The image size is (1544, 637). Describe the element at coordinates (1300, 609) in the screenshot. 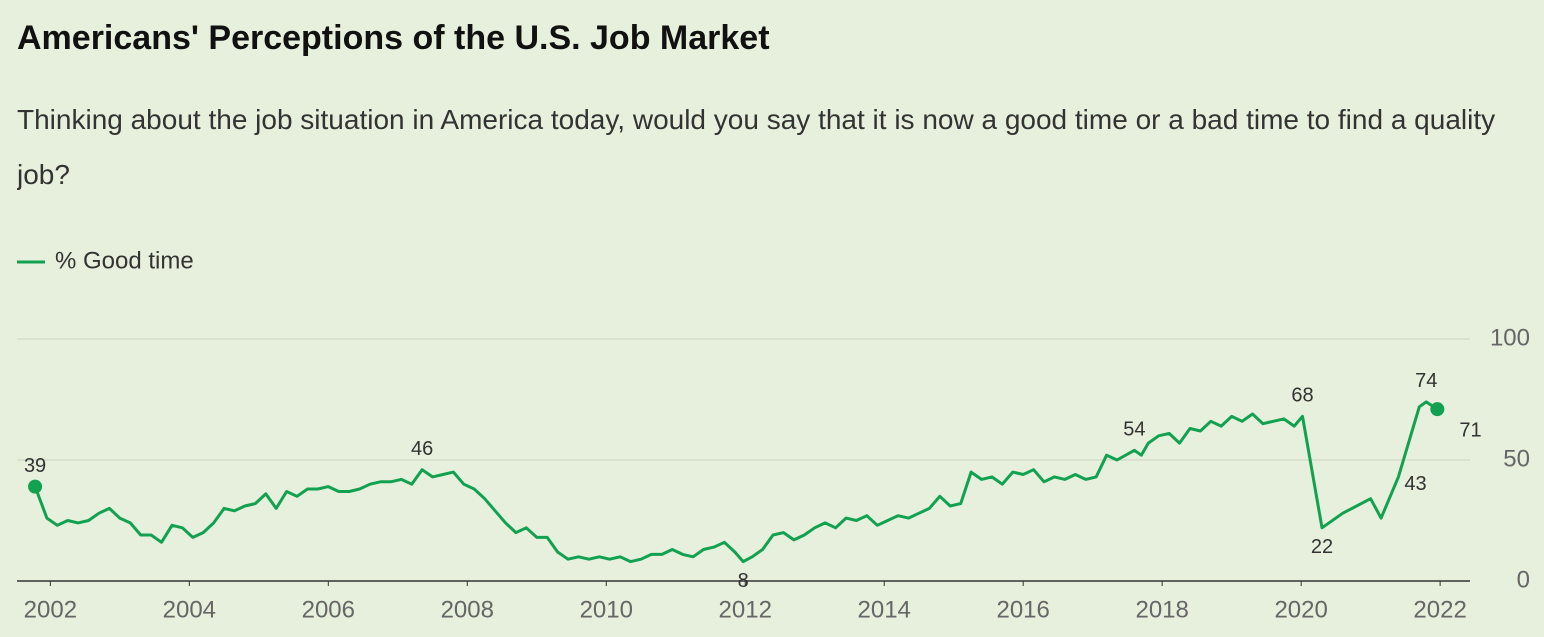

I see `x-tick-label: 2020` at that location.